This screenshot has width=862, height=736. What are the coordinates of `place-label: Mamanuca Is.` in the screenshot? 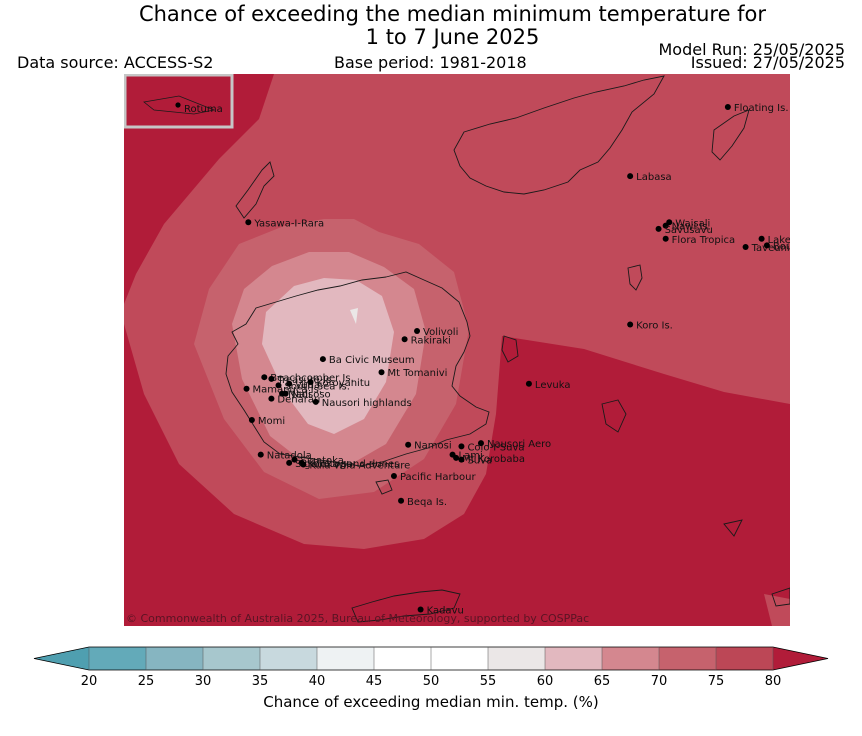 It's located at (287, 390).